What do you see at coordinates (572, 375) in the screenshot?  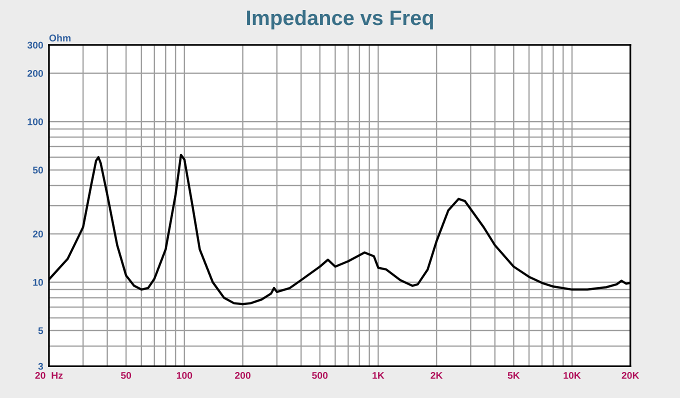 I see `x-tick-label: 10K` at bounding box center [572, 375].